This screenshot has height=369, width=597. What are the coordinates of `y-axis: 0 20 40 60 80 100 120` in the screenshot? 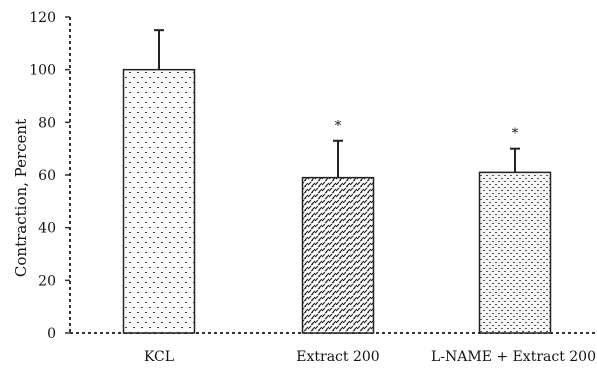 It's located at (50, 176).